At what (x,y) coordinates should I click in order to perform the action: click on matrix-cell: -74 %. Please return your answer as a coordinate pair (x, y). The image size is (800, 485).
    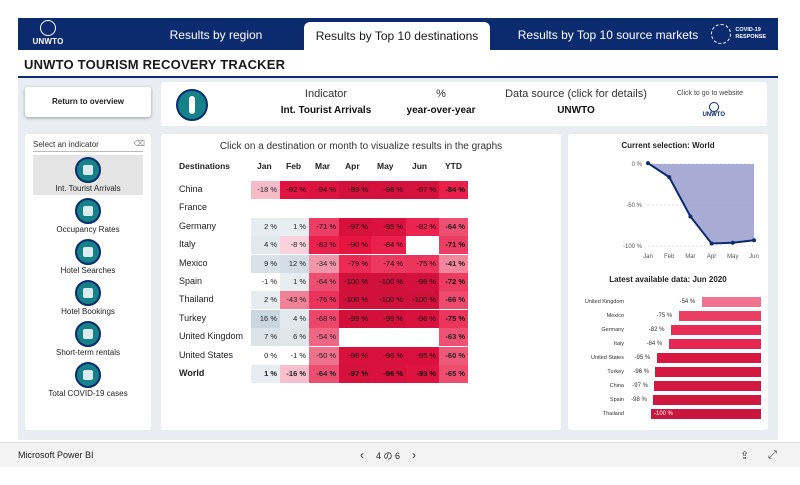
    Looking at the image, I should click on (388, 263).